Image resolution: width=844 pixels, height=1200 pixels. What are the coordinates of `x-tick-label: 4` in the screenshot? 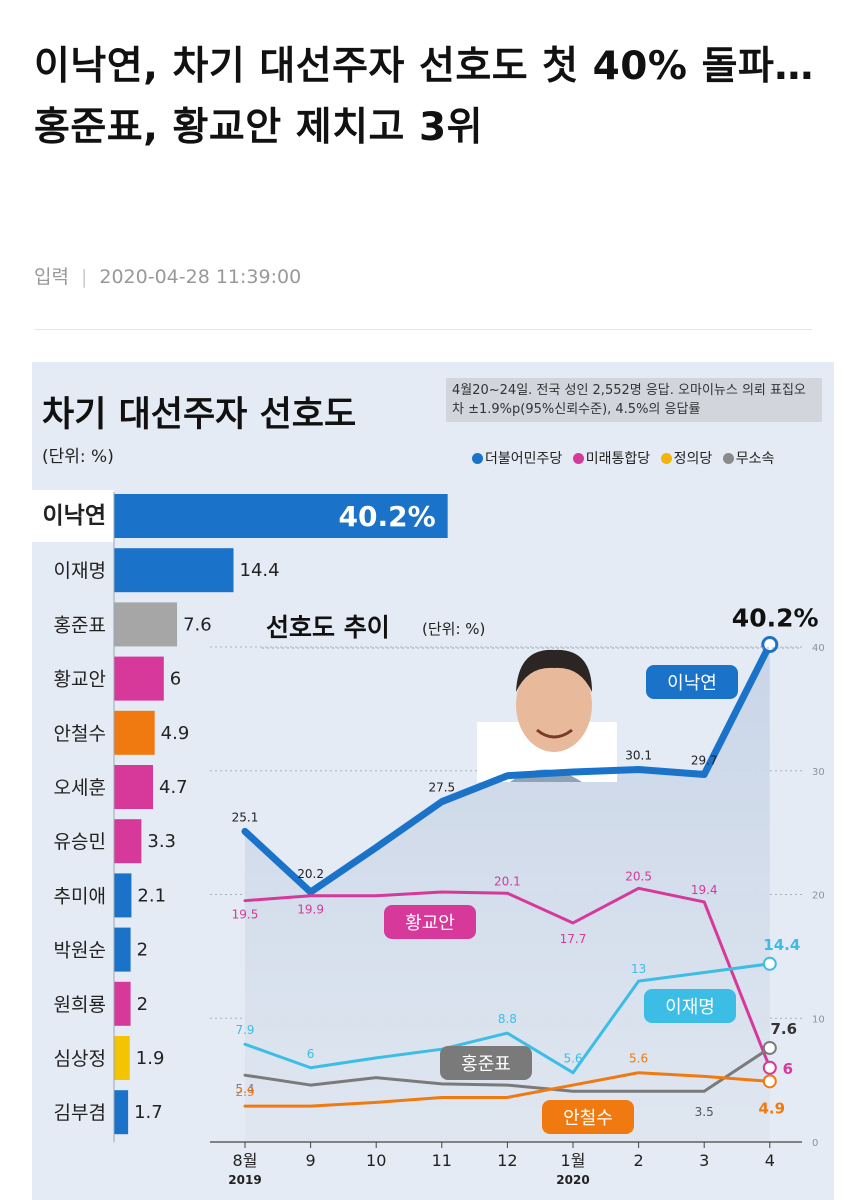 It's located at (770, 1160).